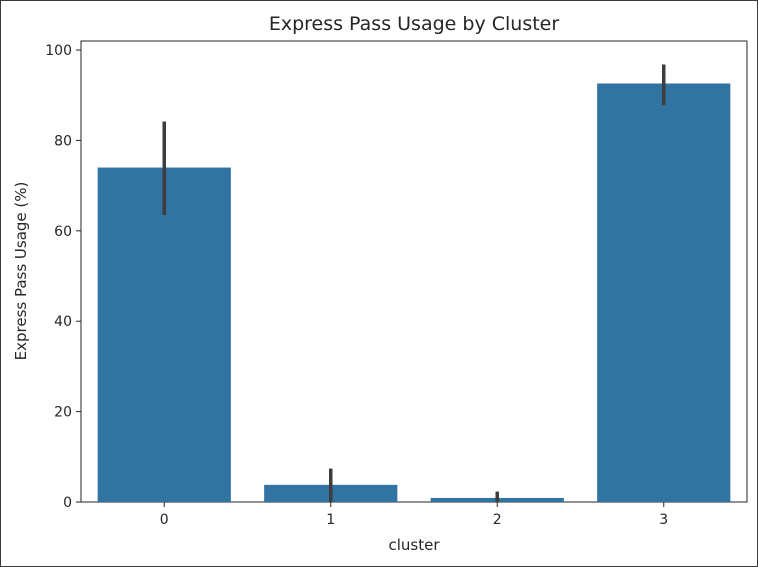  Describe the element at coordinates (58, 51) in the screenshot. I see `y-tick-label: 100` at that location.